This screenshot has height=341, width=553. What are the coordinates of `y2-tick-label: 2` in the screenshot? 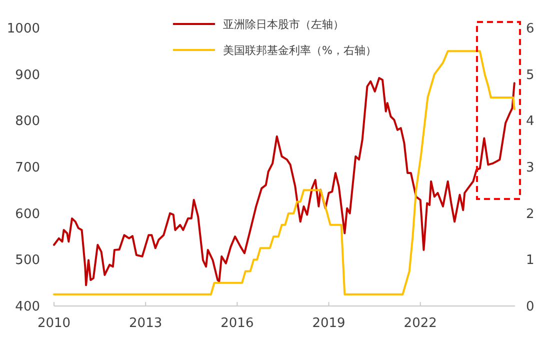 It's located at (530, 214).